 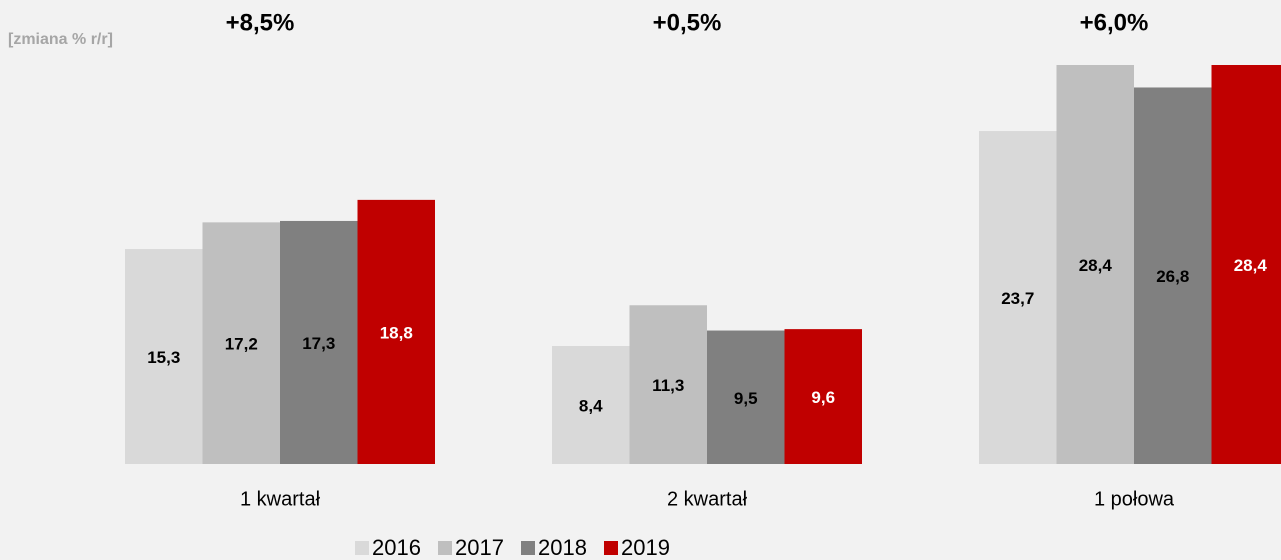 I want to click on legend-label: 2016, so click(x=396, y=547).